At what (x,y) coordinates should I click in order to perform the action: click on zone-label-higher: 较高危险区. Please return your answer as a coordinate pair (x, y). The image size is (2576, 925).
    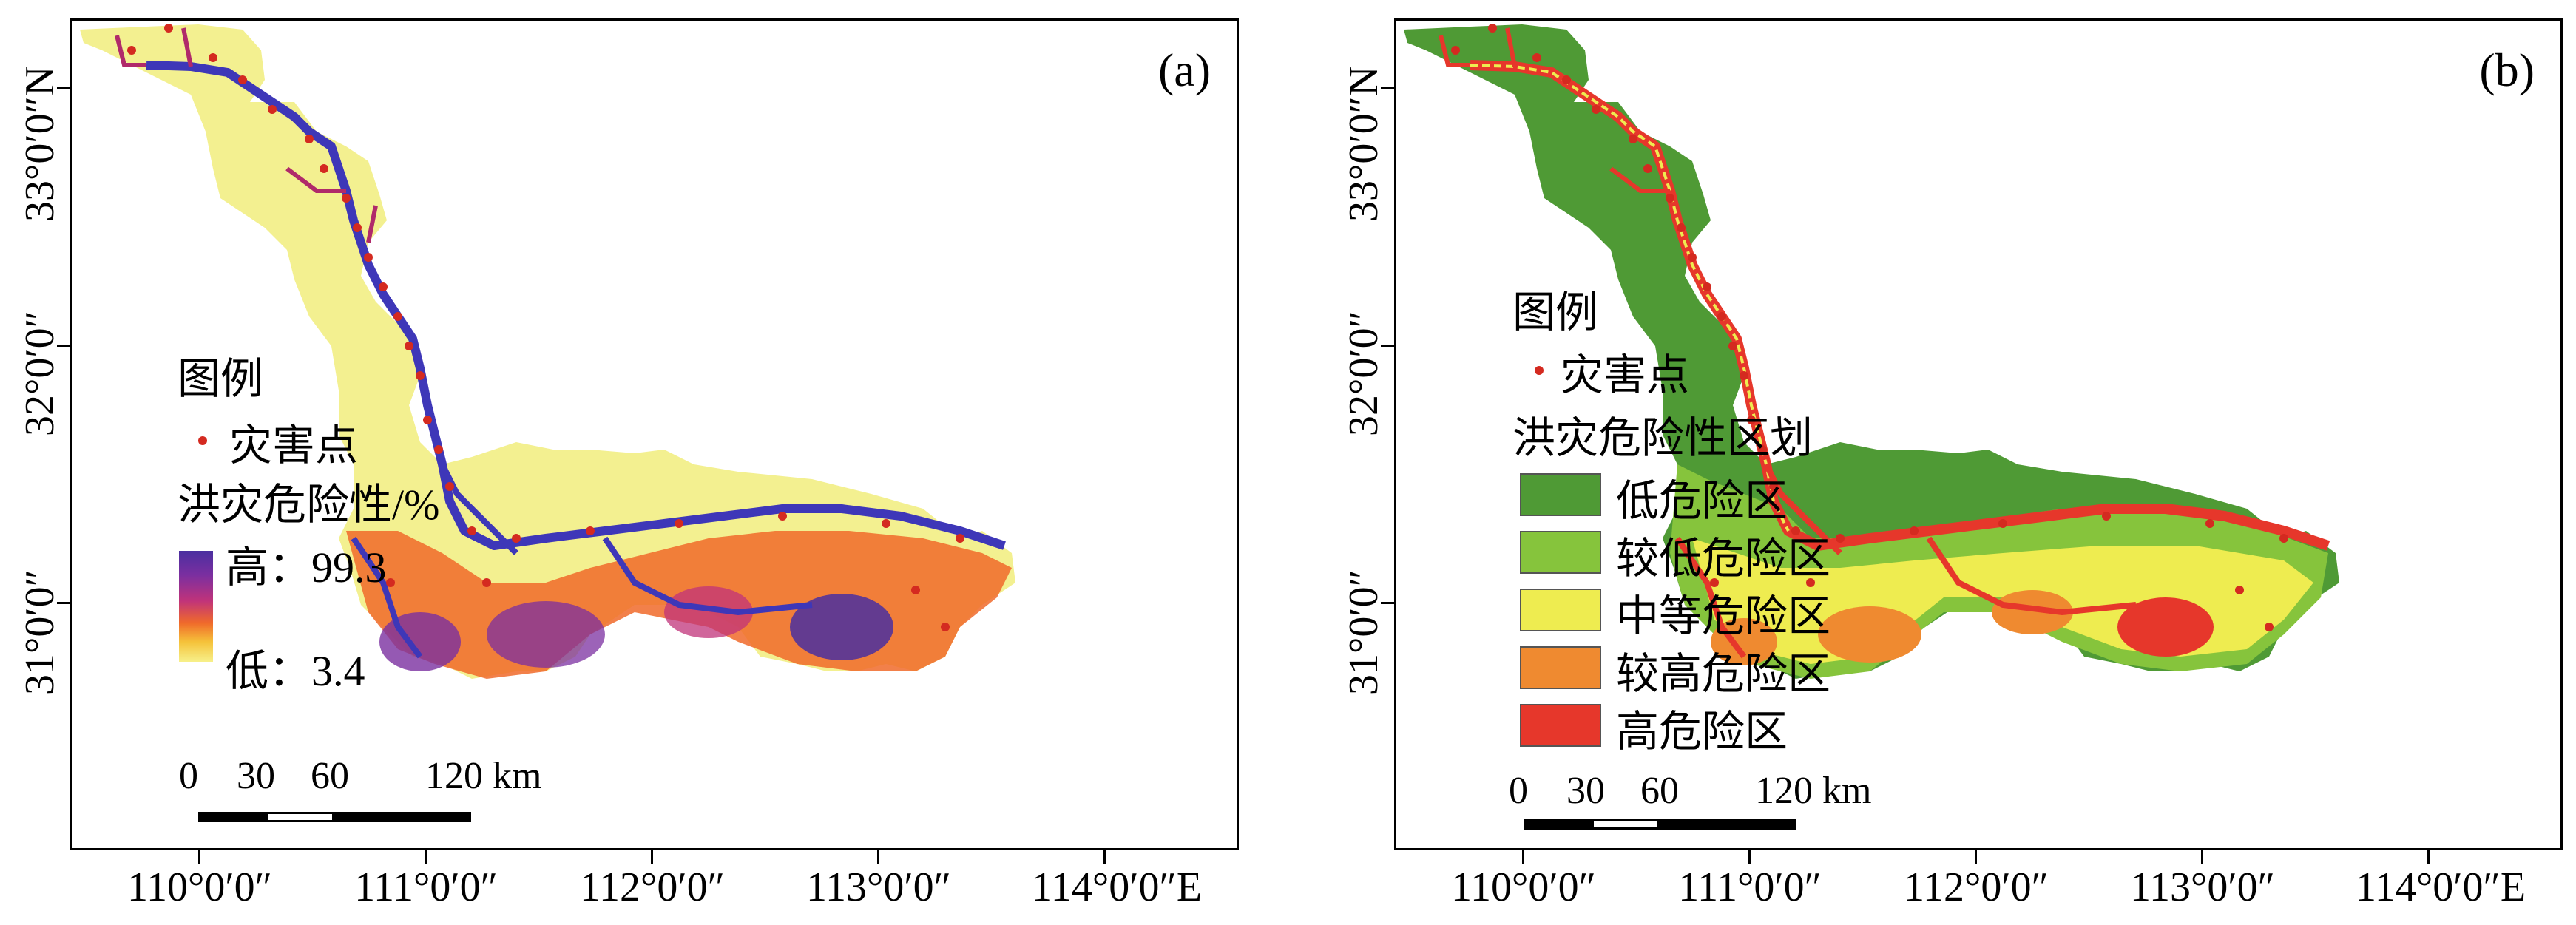
    Looking at the image, I should click on (1723, 674).